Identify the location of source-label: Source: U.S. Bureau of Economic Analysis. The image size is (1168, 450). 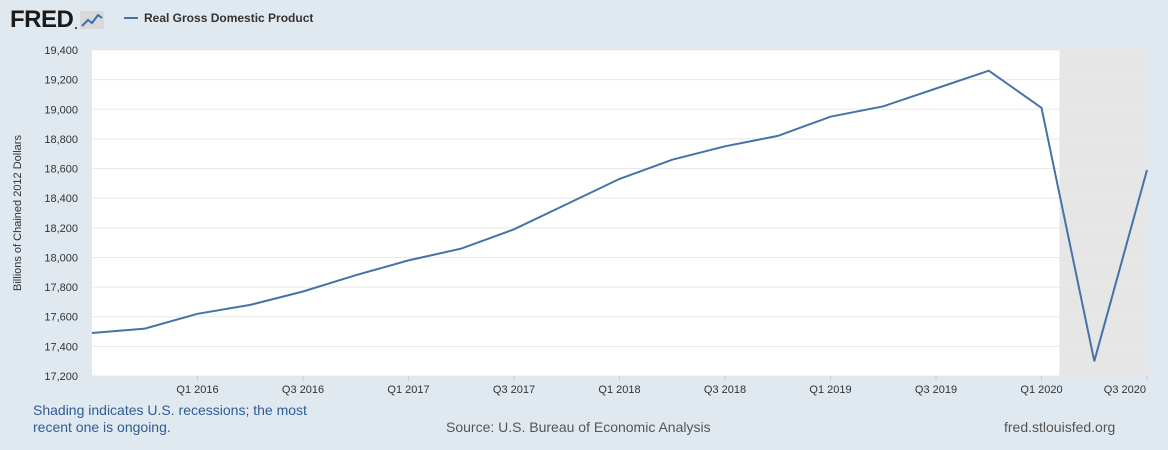
(578, 427).